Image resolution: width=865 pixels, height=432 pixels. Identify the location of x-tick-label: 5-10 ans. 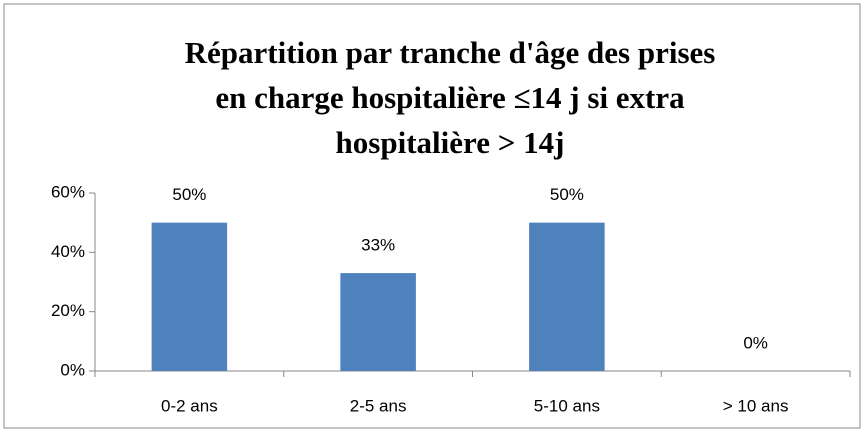
(567, 405).